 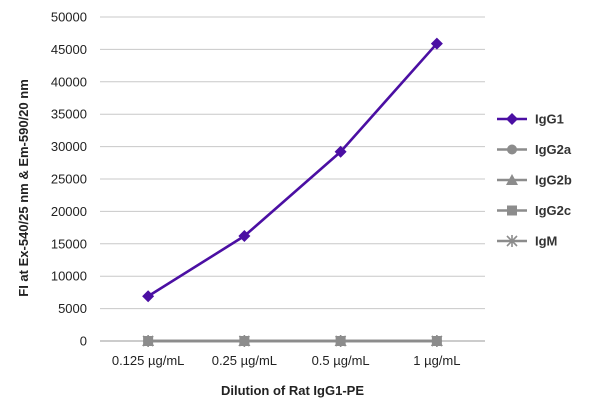 I want to click on legend-label: IgG2b, so click(x=553, y=180).